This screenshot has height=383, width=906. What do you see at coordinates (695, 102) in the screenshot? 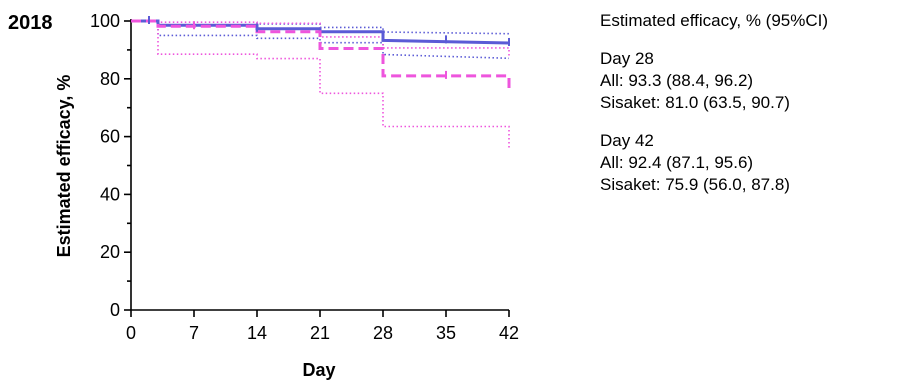
I see `day28-sisaket: Sisaket: 81.0 (63.5, 90.7)` at bounding box center [695, 102].